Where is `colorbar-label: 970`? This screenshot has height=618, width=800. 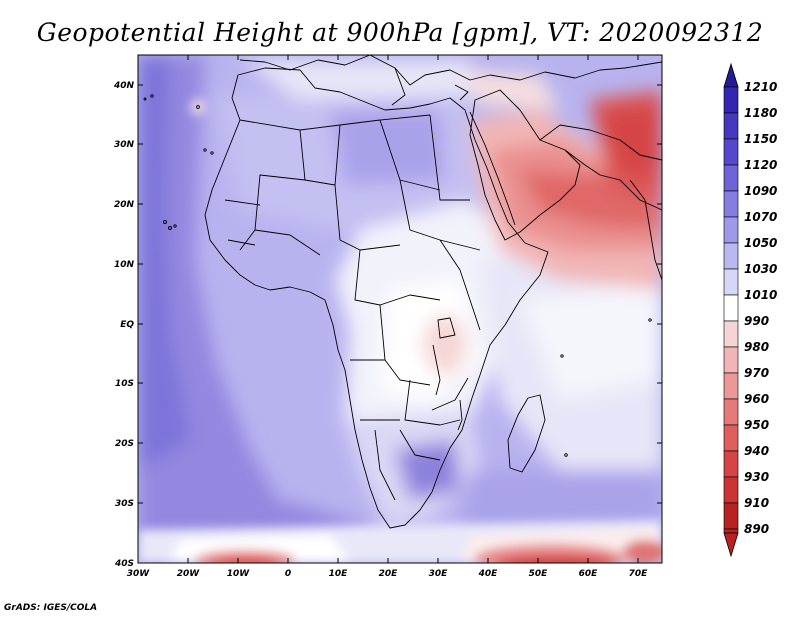 colorbar-label: 970 is located at coordinates (756, 373).